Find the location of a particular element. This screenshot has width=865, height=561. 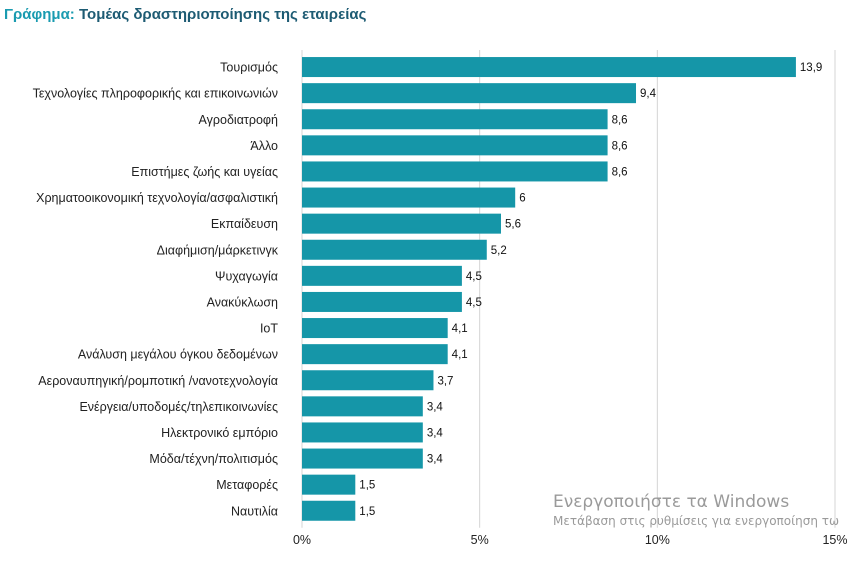

value-label: 9,4 is located at coordinates (648, 94).